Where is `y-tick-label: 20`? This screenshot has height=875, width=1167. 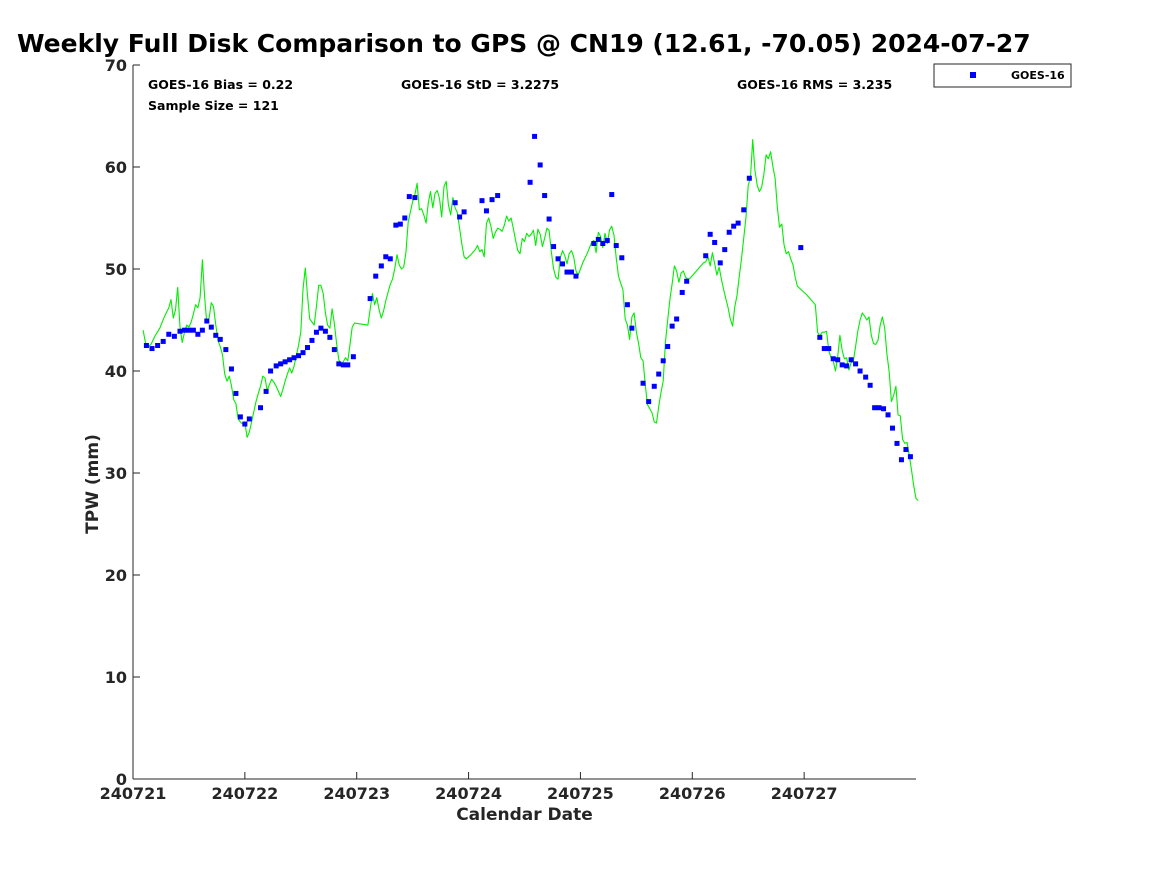 y-tick-label: 20 is located at coordinates (116, 575).